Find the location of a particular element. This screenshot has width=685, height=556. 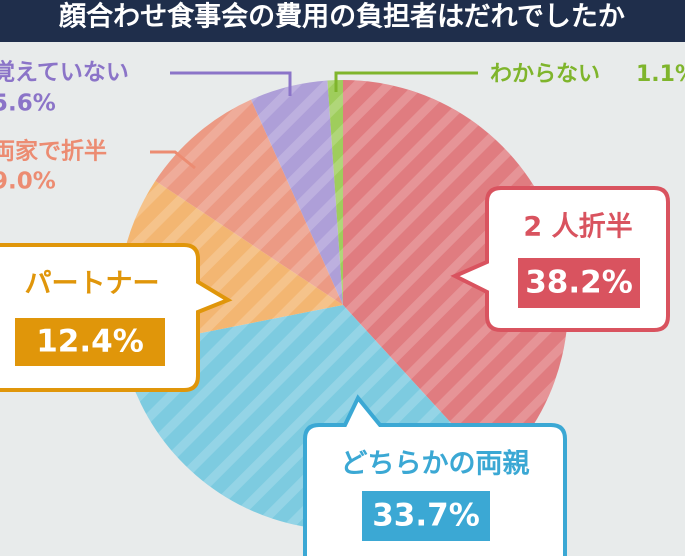

value-label: 12.4% is located at coordinates (90, 342).